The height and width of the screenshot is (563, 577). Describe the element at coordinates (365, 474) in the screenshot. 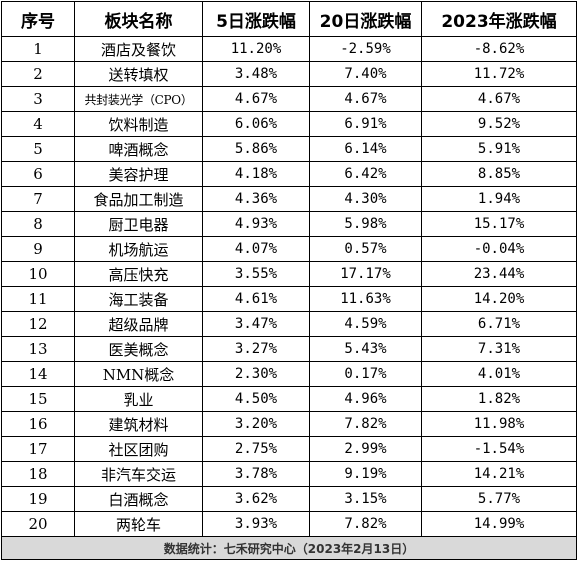

I see `change-20d: 9.19%` at that location.